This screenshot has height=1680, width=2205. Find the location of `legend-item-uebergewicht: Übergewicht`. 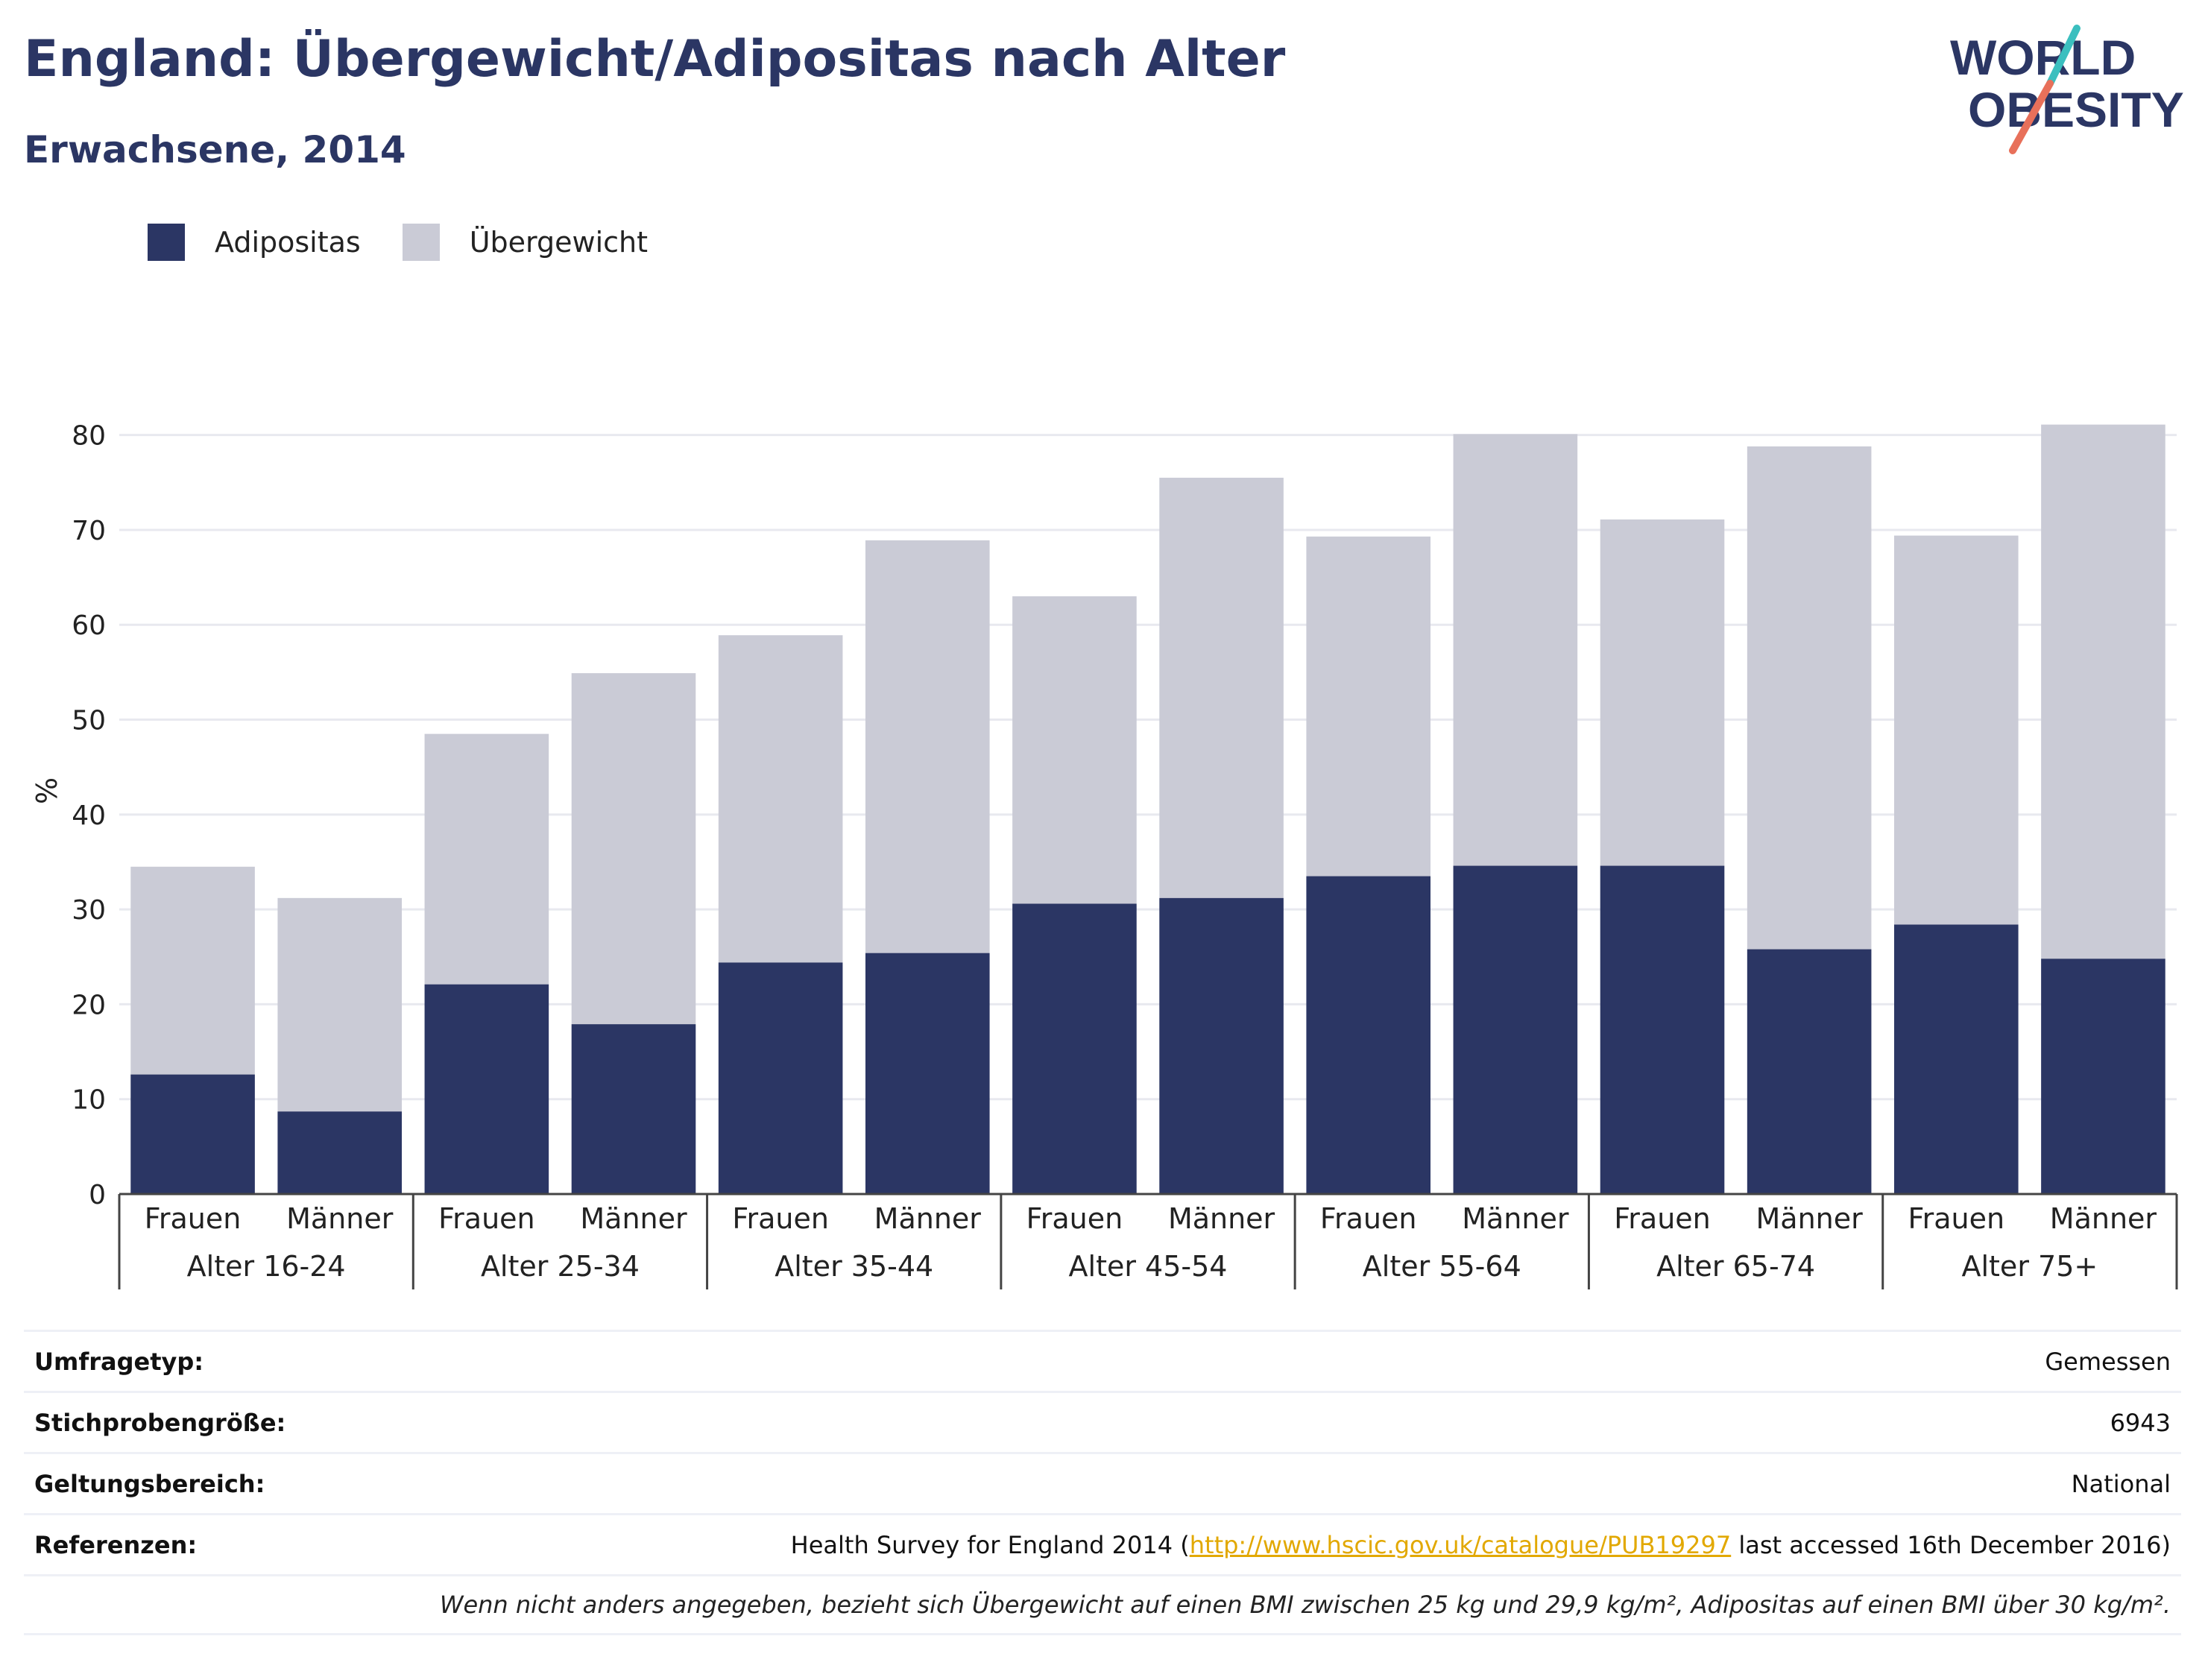

legend-item-uebergewicht: Übergewicht is located at coordinates (525, 242).